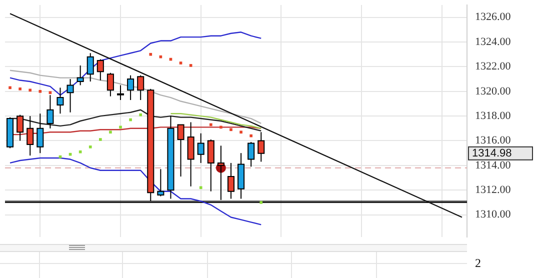  I want to click on y-tick-label: 1320.00, so click(493, 91).